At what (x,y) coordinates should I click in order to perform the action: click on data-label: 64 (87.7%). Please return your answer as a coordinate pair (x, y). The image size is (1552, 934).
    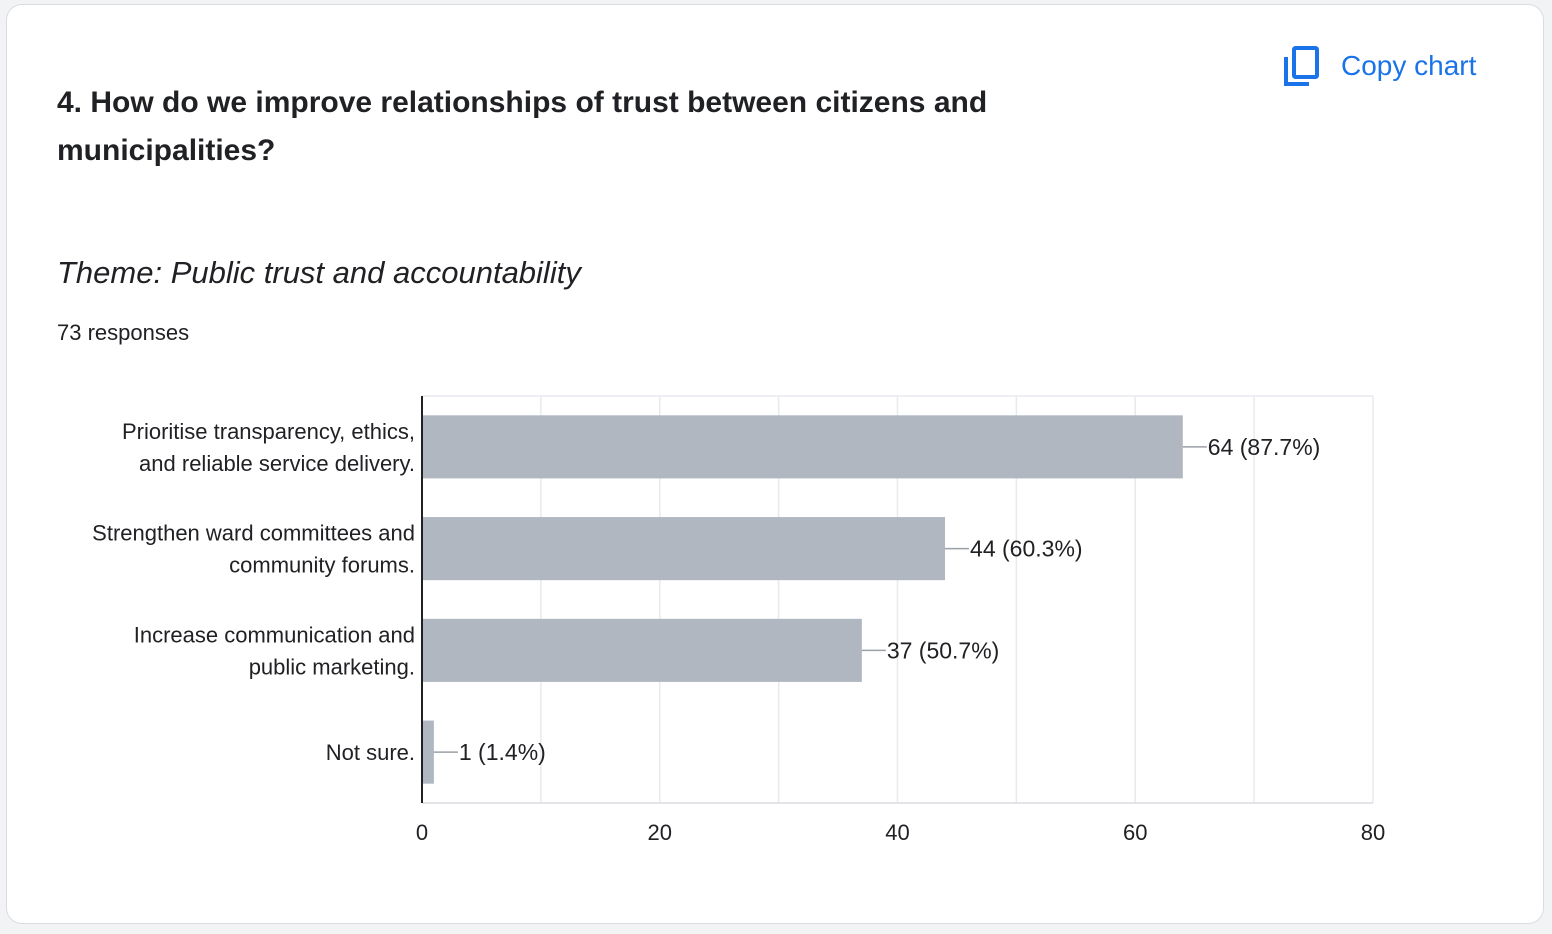
    Looking at the image, I should click on (1264, 447).